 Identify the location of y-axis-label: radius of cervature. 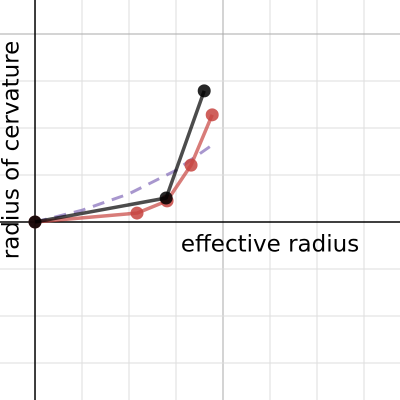
(12, 150).